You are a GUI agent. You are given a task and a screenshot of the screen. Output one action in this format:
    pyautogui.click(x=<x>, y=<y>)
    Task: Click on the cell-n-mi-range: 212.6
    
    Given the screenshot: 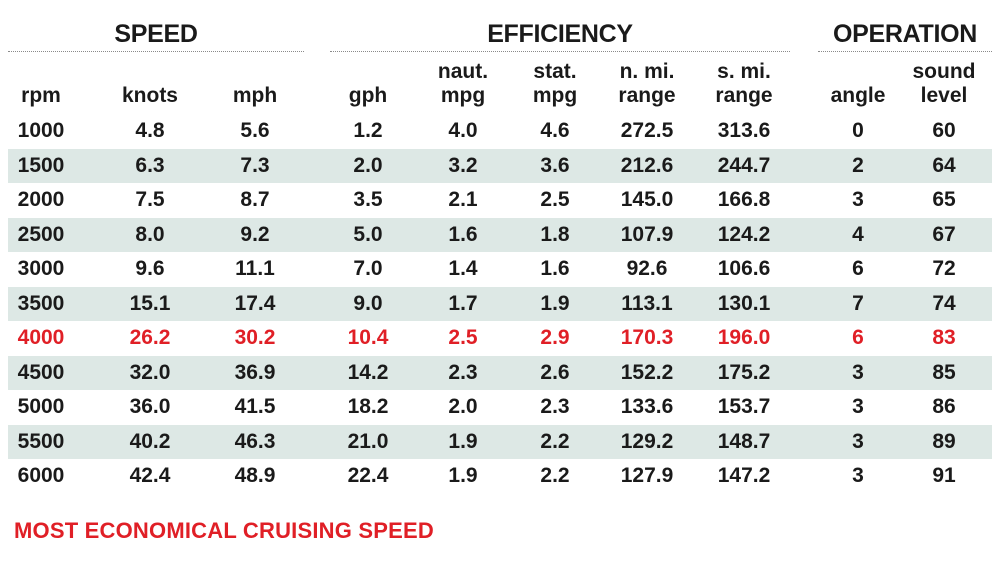 What is the action you would take?
    pyautogui.click(x=647, y=165)
    